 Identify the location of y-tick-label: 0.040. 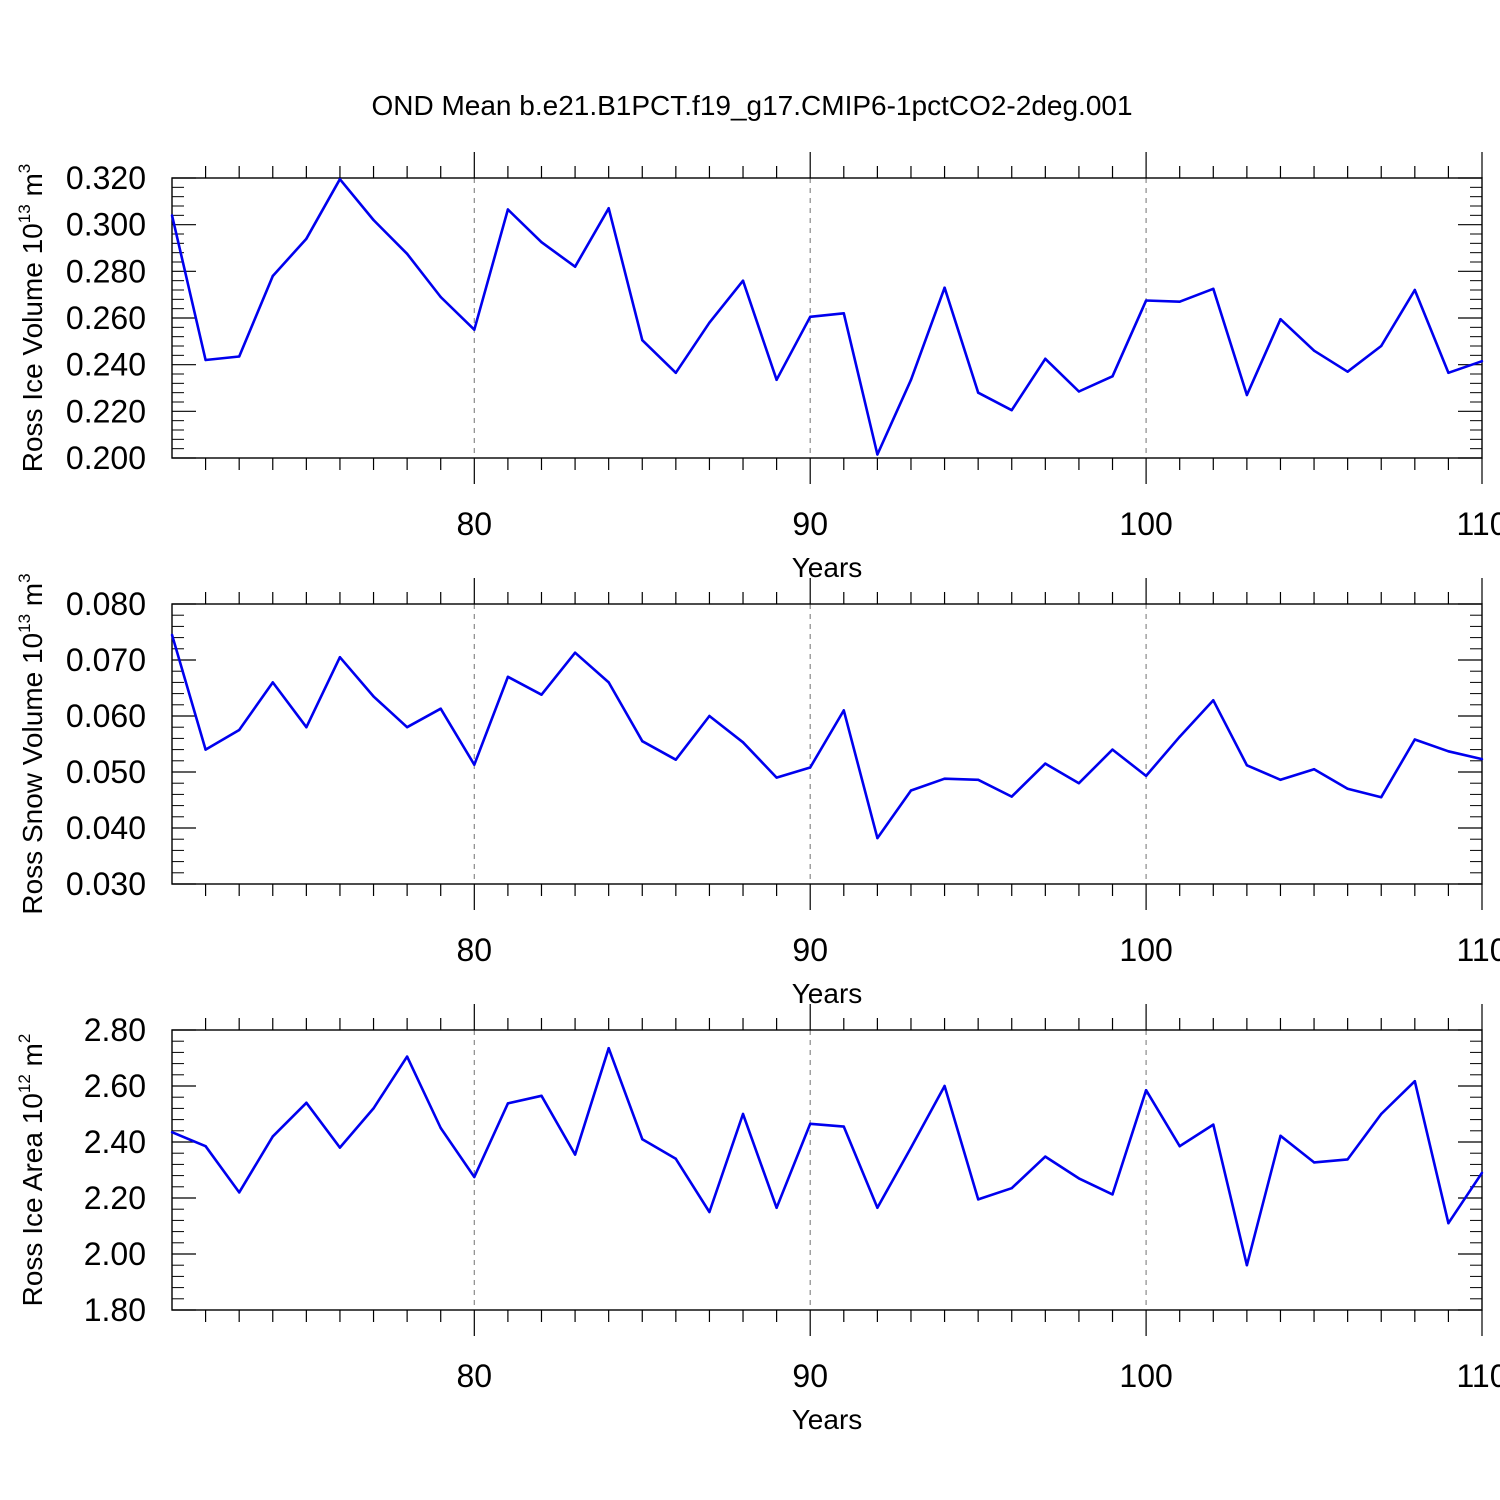
(106, 828).